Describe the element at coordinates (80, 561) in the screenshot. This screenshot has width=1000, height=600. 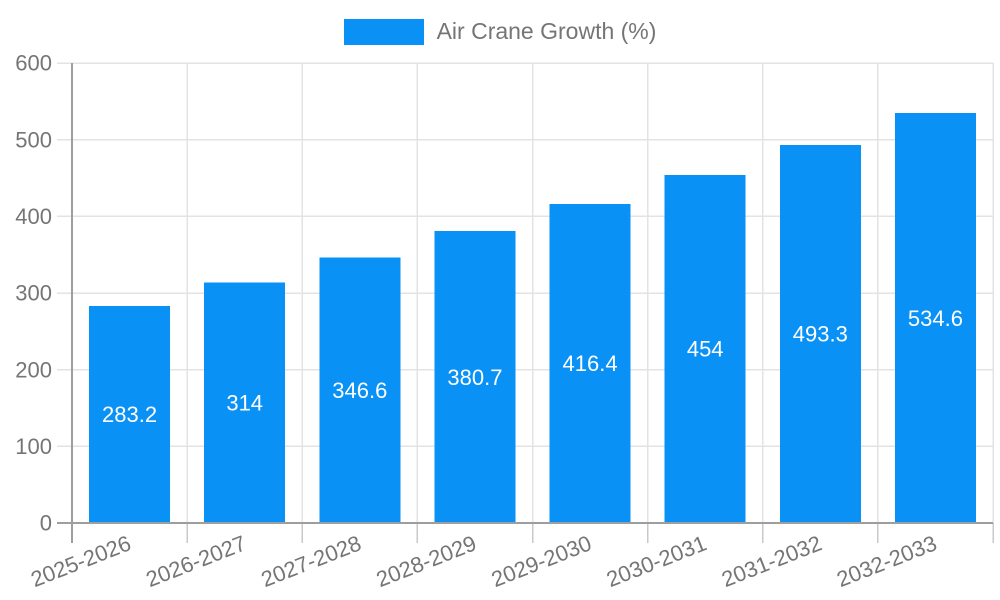
I see `x-tick-label: 2025-2026` at that location.